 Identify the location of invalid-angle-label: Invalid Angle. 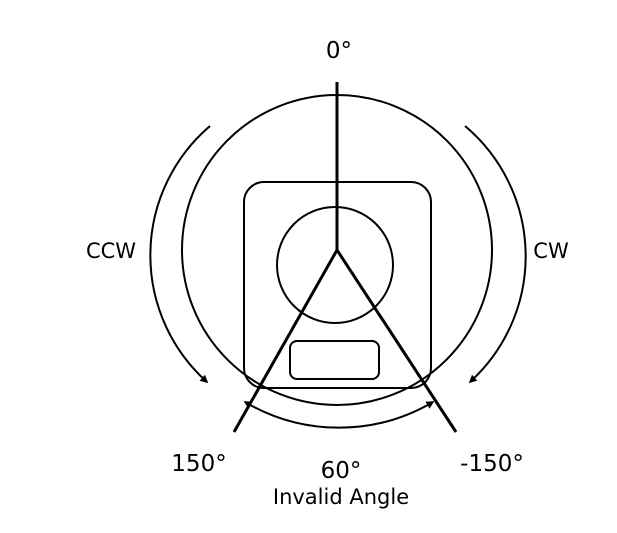
(341, 497).